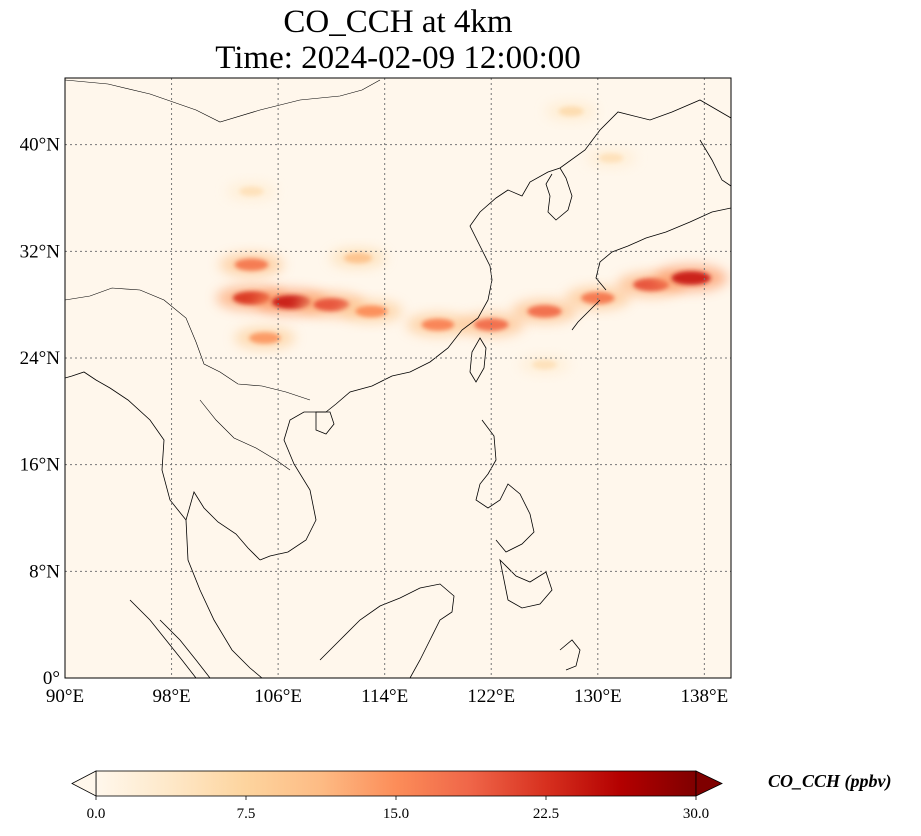 This screenshot has height=836, width=921. Describe the element at coordinates (278, 696) in the screenshot. I see `x-tick-label: 106°E` at that location.